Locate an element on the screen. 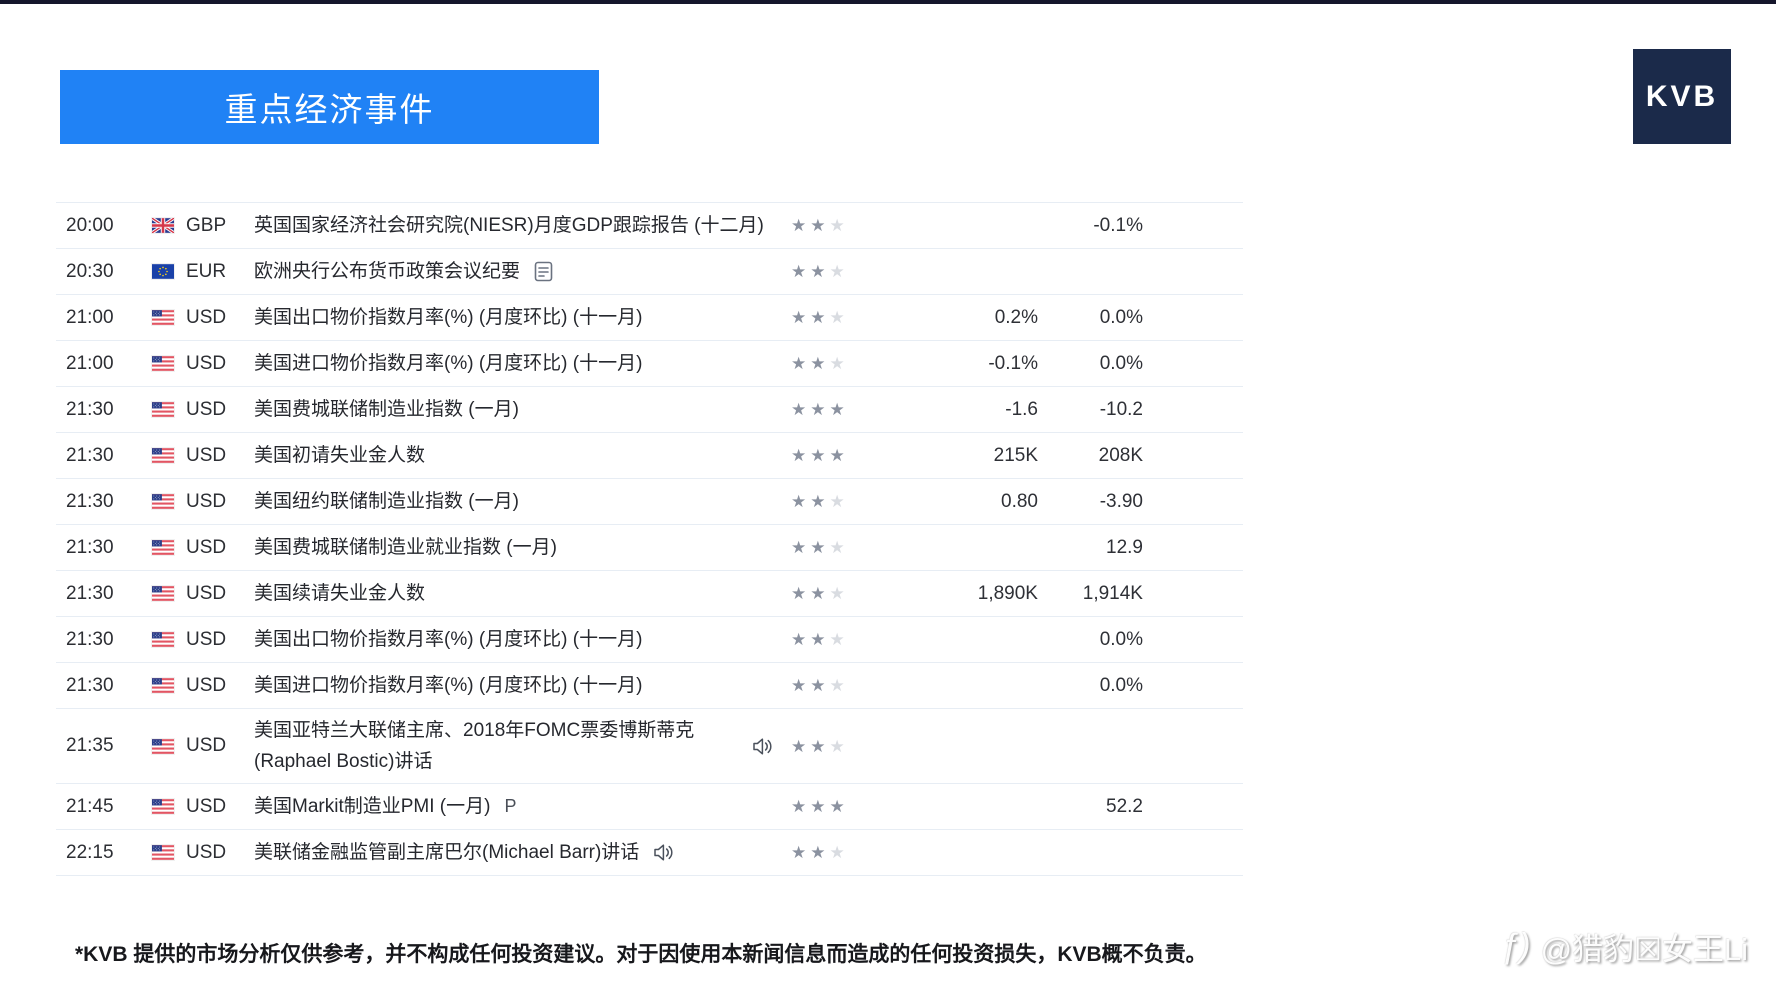 The height and width of the screenshot is (1004, 1776). event-time: 21:35 is located at coordinates (90, 745).